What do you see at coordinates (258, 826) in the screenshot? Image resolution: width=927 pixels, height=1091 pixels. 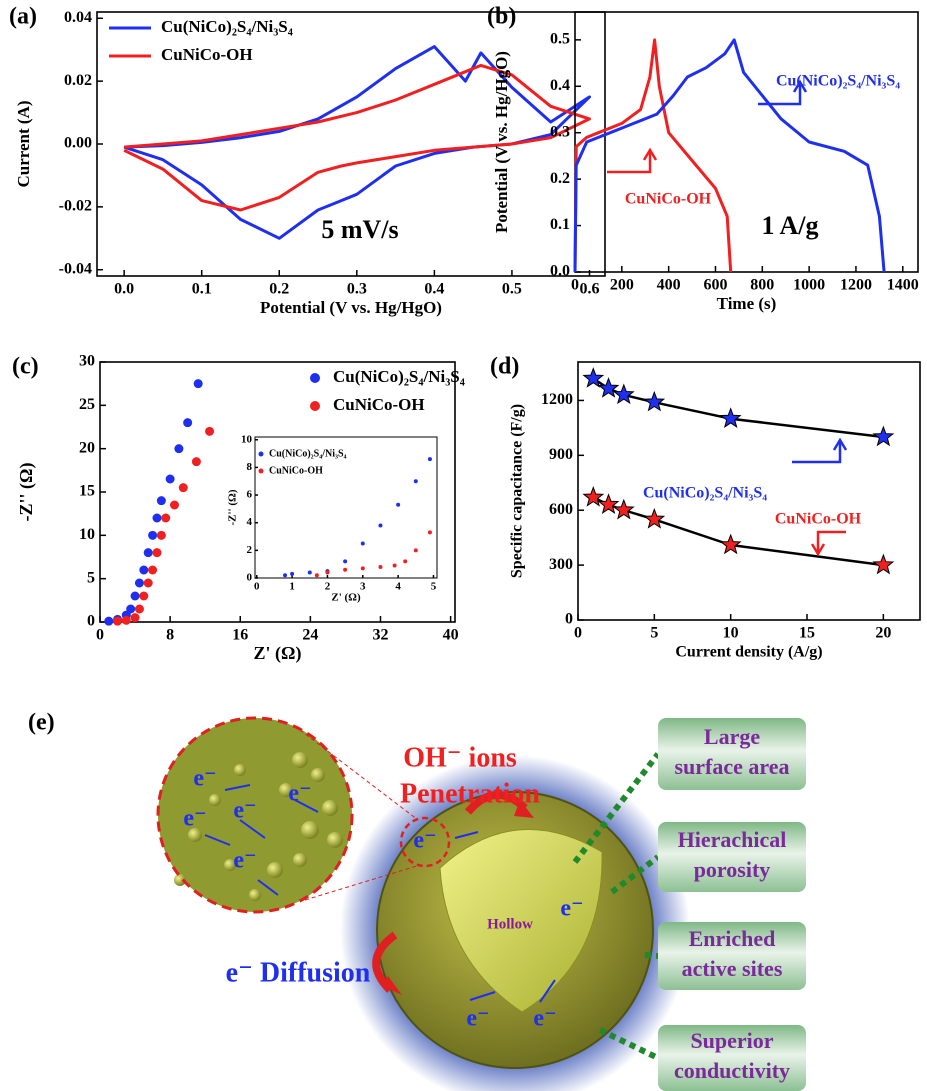 I see `nanoparticles` at bounding box center [258, 826].